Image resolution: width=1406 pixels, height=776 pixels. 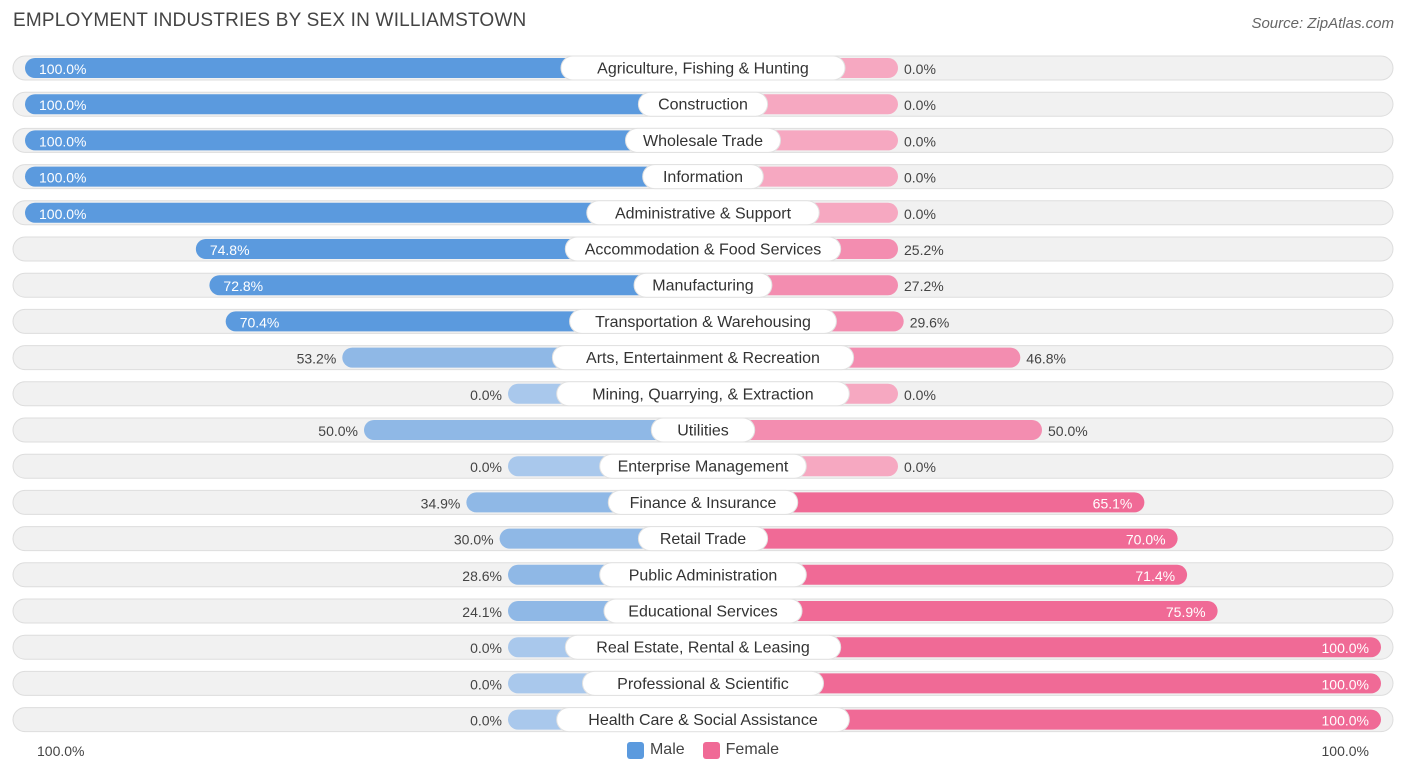 What do you see at coordinates (711, 750) in the screenshot?
I see `legend-swatch-female` at bounding box center [711, 750].